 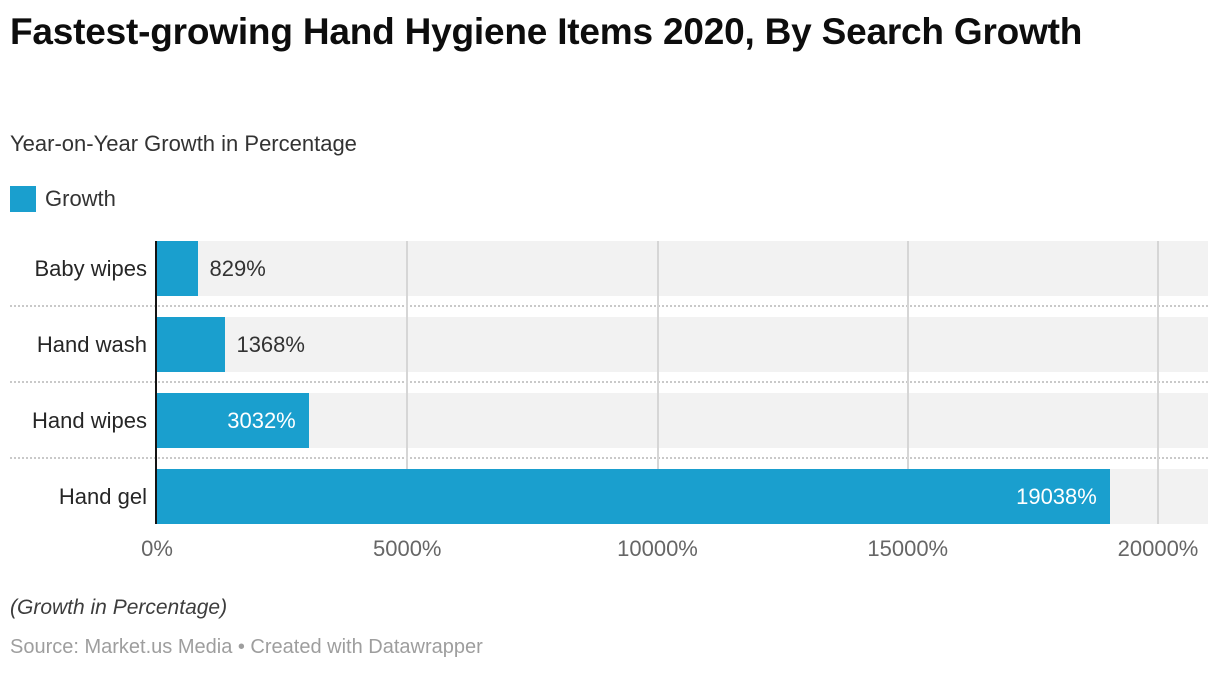 I want to click on category-label: Hand wipes, so click(x=89, y=420).